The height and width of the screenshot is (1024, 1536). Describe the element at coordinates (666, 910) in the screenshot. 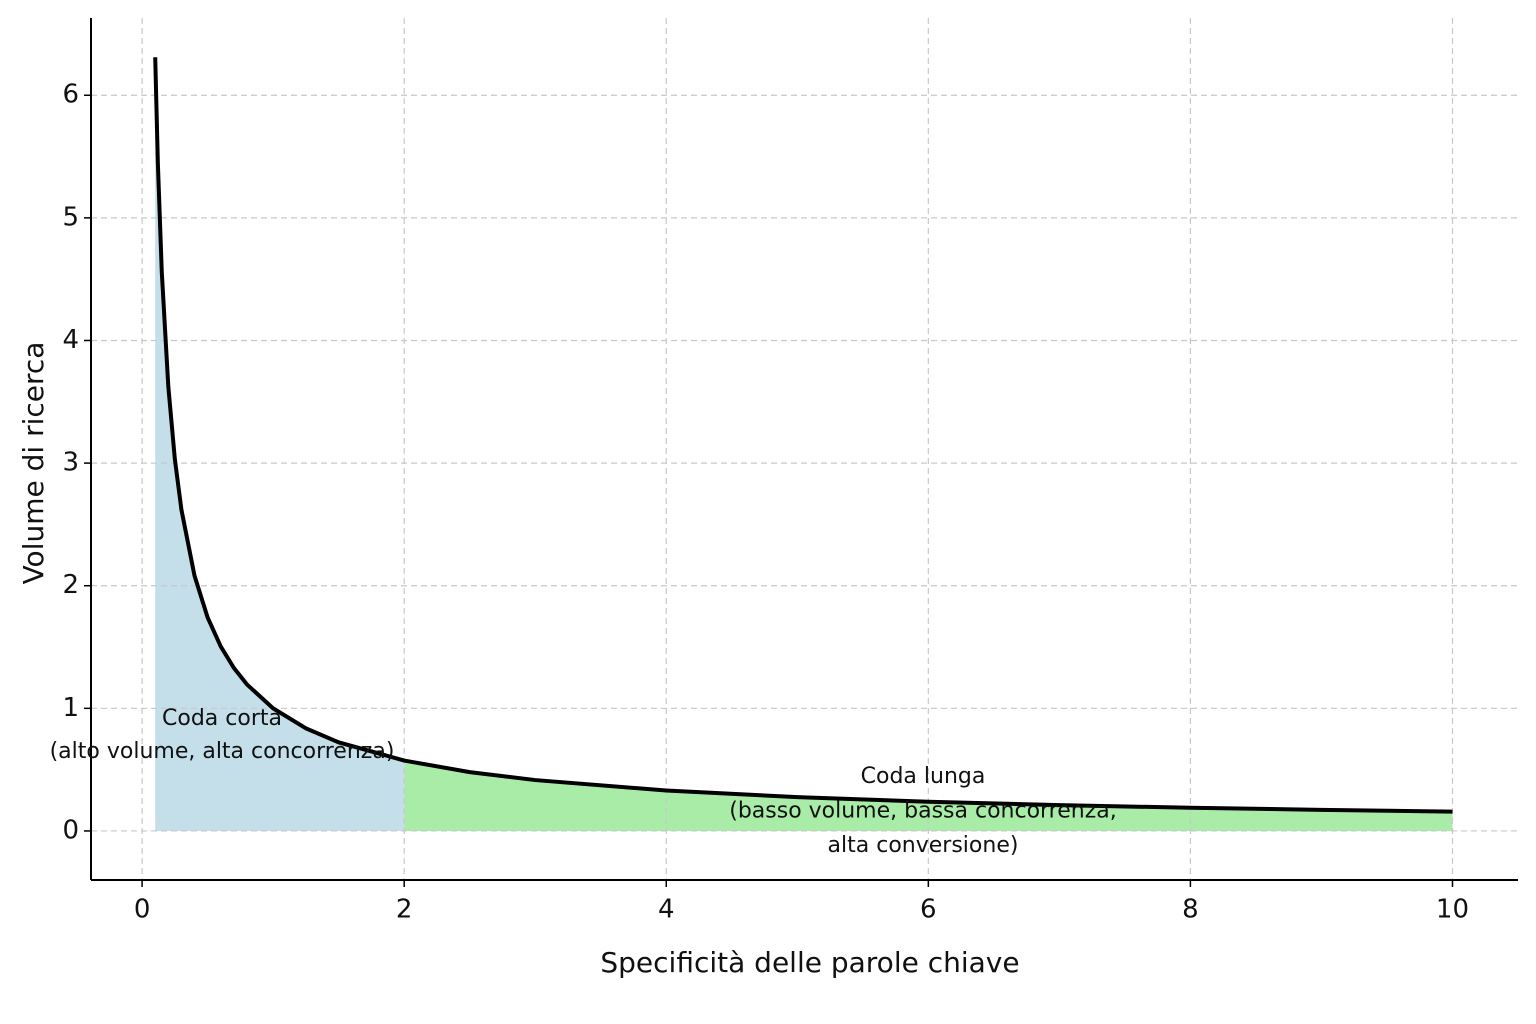

I see `x-tick-label: 4` at that location.